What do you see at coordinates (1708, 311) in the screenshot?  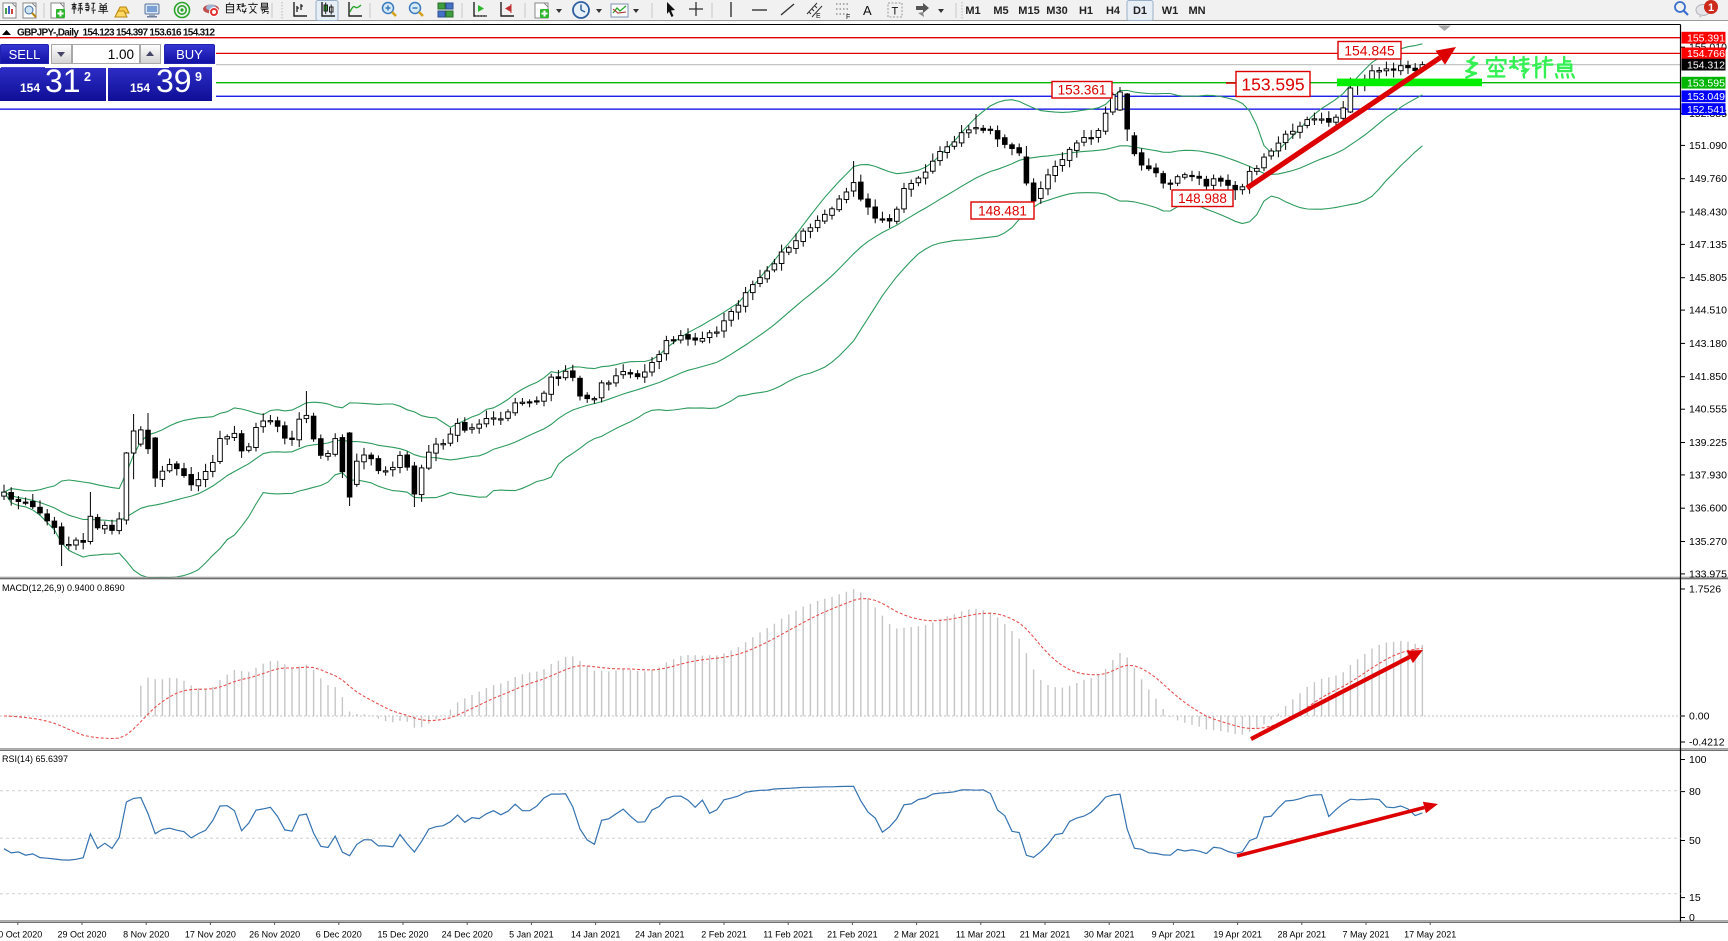 I see `svg-text: 144.510` at bounding box center [1708, 311].